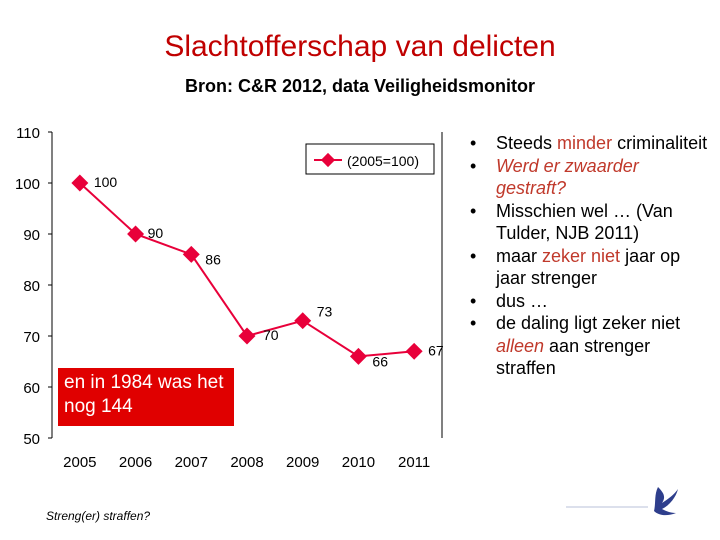 This screenshot has height=540, width=720. Describe the element at coordinates (191, 462) in the screenshot. I see `x-tick-label: 2007` at that location.